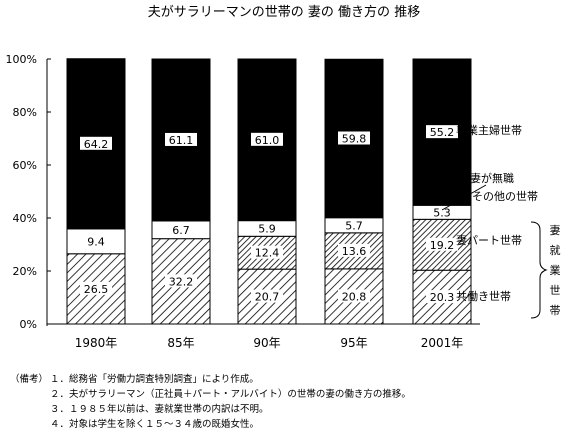 This screenshot has width=568, height=432. I want to click on data-label: 55.2, so click(442, 132).